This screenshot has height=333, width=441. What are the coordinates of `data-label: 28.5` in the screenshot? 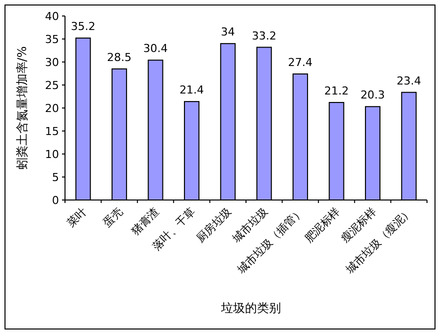 It's located at (119, 57).